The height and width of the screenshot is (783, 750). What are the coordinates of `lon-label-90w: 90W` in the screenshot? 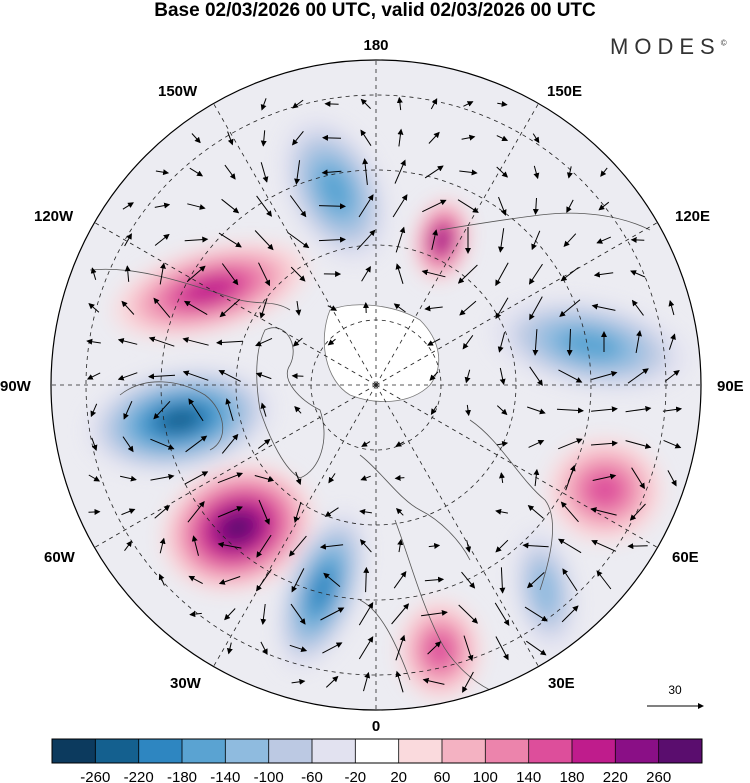 It's located at (16, 386).